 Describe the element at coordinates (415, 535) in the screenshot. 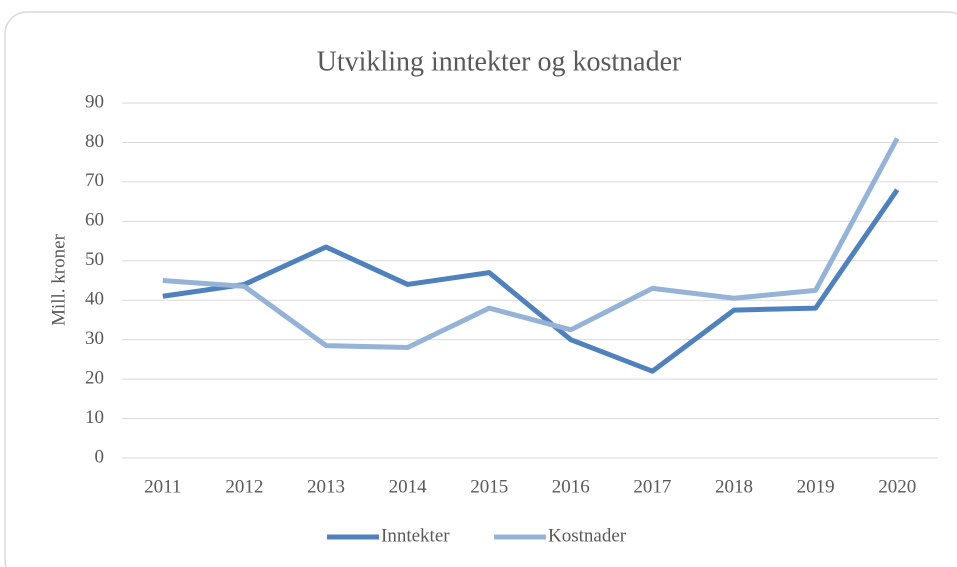

I see `legend-label: Inntekter` at that location.